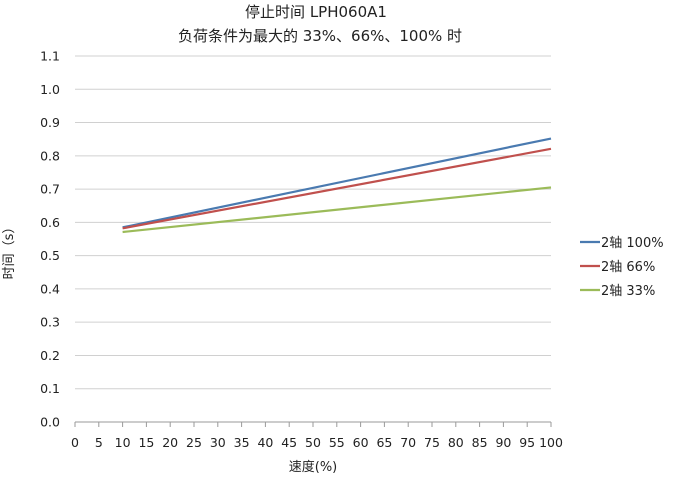 Image resolution: width=673 pixels, height=487 pixels. What do you see at coordinates (456, 442) in the screenshot?
I see `x-tick-label: 80` at bounding box center [456, 442].